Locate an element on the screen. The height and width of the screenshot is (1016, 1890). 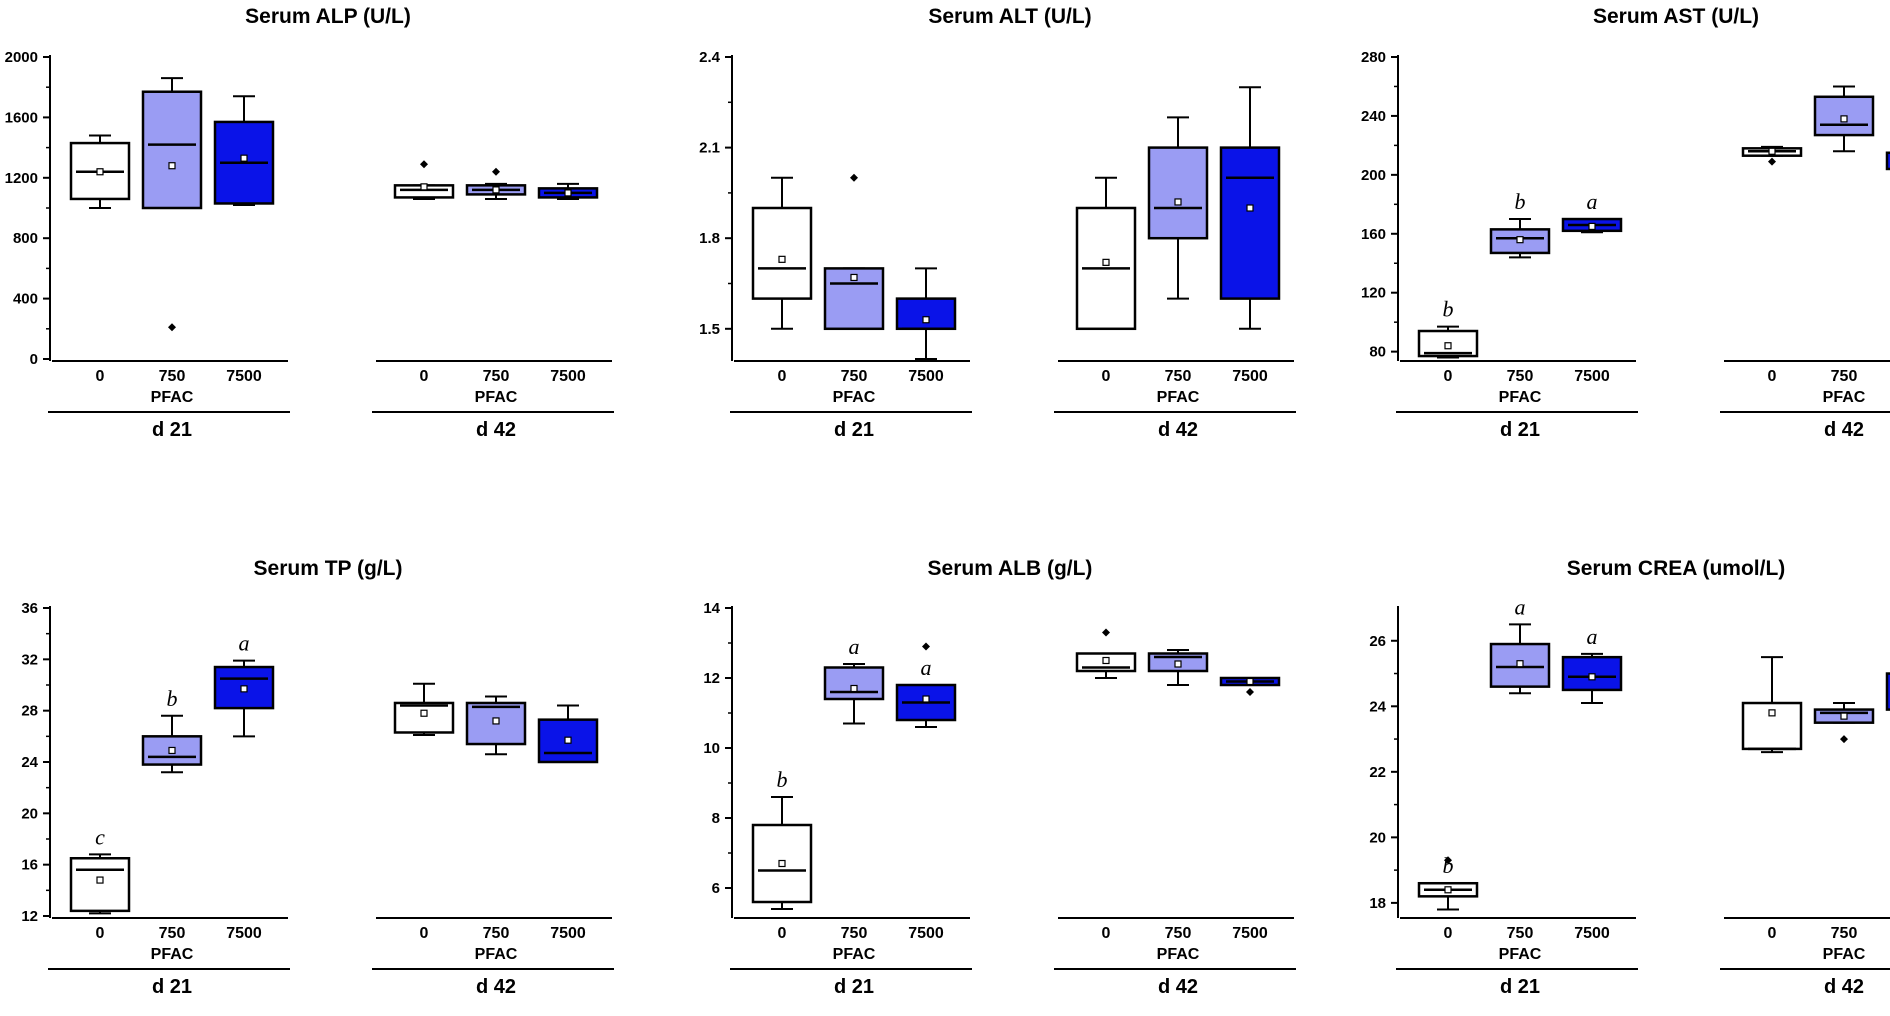
y-tick-label: 20 is located at coordinates (29, 813).